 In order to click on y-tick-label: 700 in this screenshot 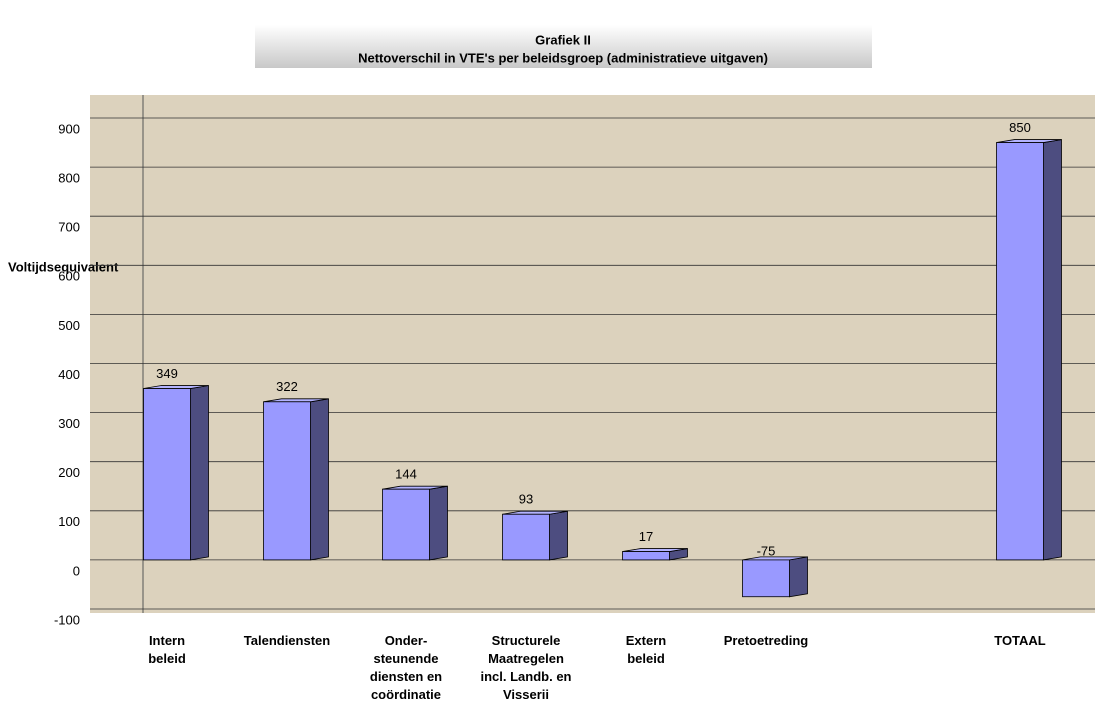, I will do `click(69, 227)`.